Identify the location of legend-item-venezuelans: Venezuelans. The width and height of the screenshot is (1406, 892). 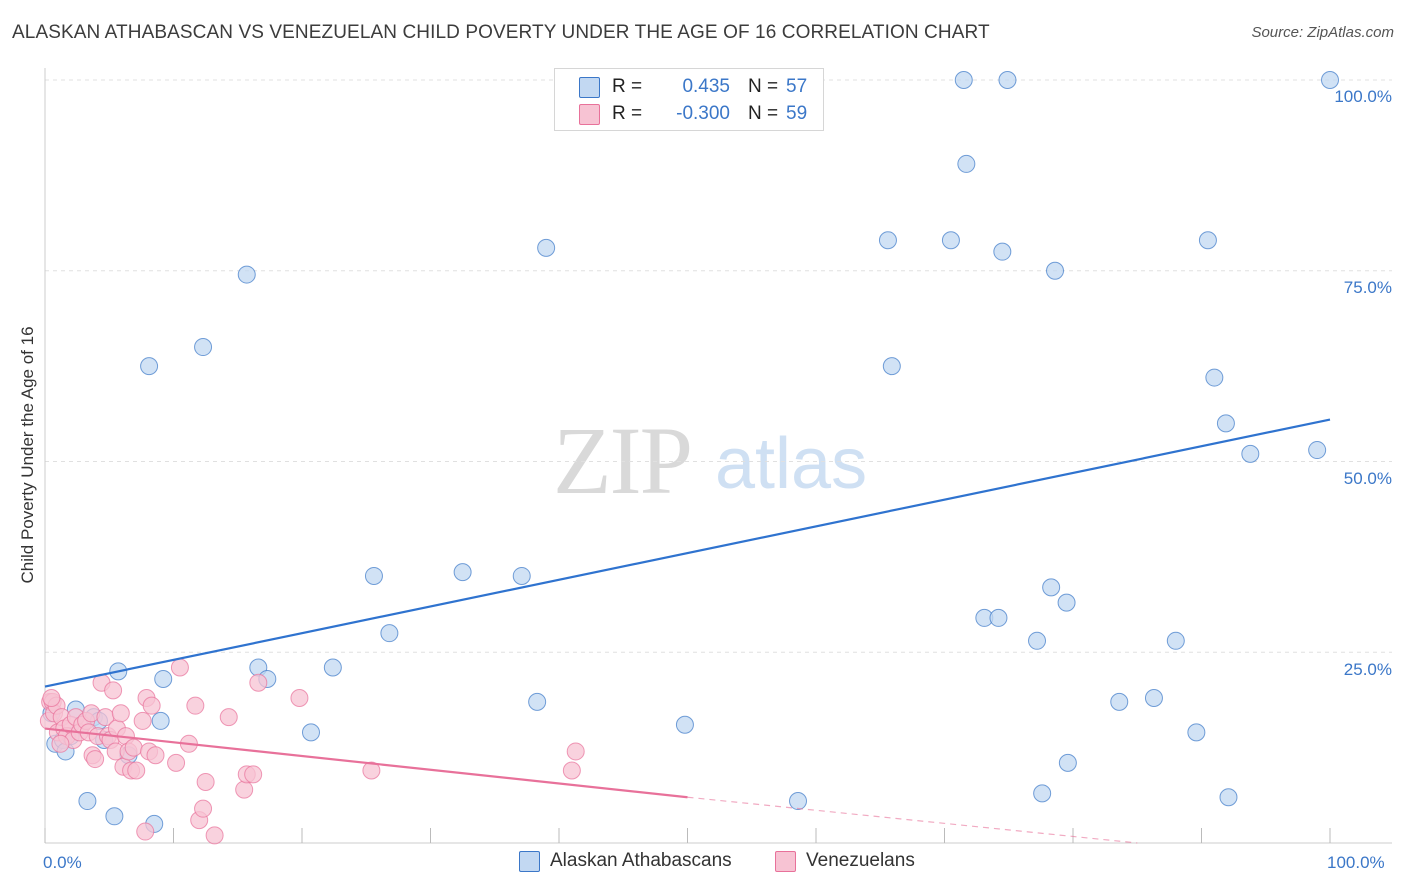
(845, 861).